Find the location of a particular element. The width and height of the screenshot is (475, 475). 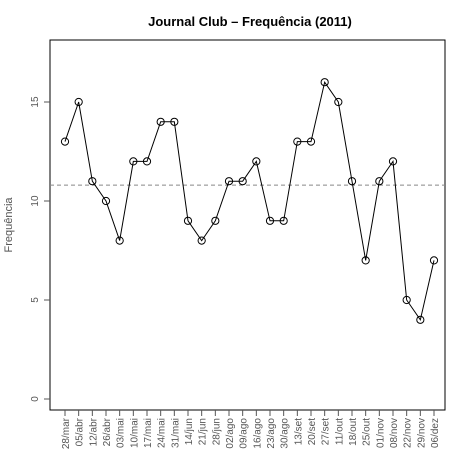

x-tick-label: 13/set is located at coordinates (298, 431).